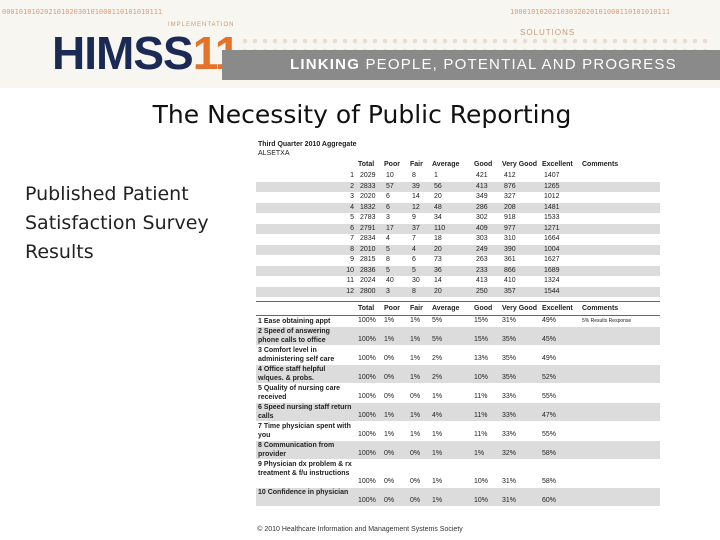 Image resolution: width=720 pixels, height=540 pixels. I want to click on question-label: 8 Communication from provider, so click(296, 450).